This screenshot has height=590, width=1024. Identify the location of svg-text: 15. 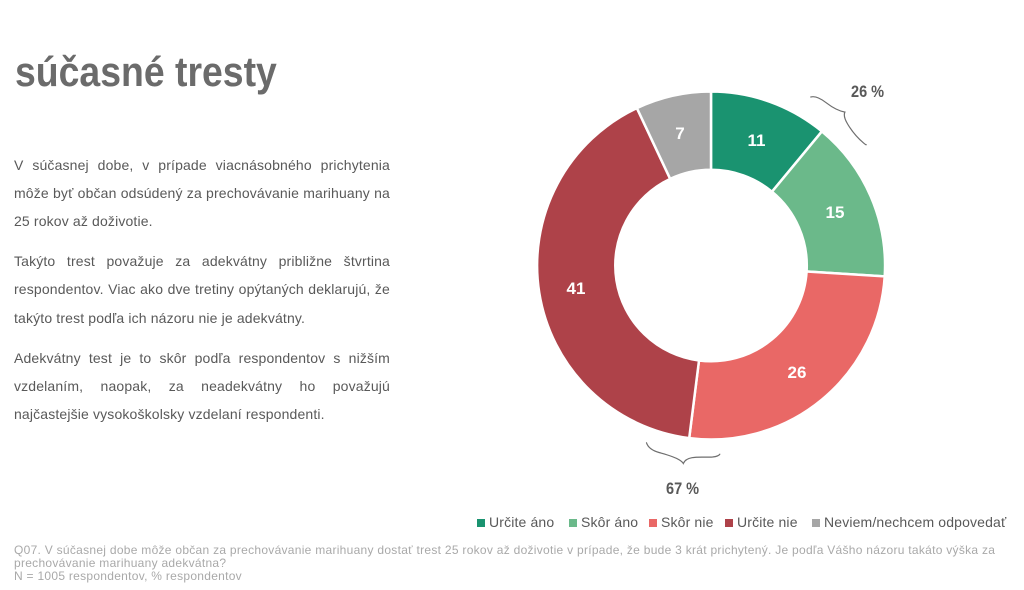
(835, 212).